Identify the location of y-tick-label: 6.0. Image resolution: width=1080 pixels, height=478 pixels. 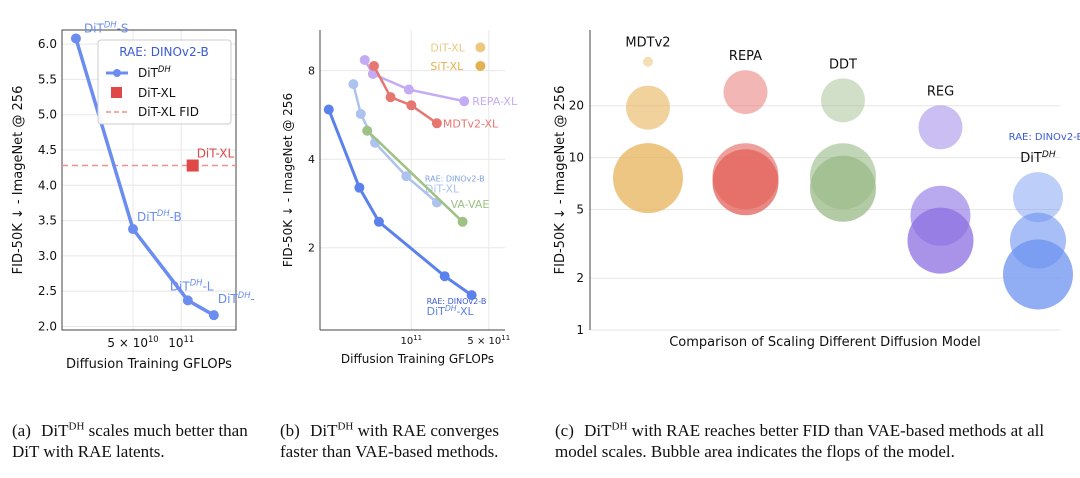
(47, 44).